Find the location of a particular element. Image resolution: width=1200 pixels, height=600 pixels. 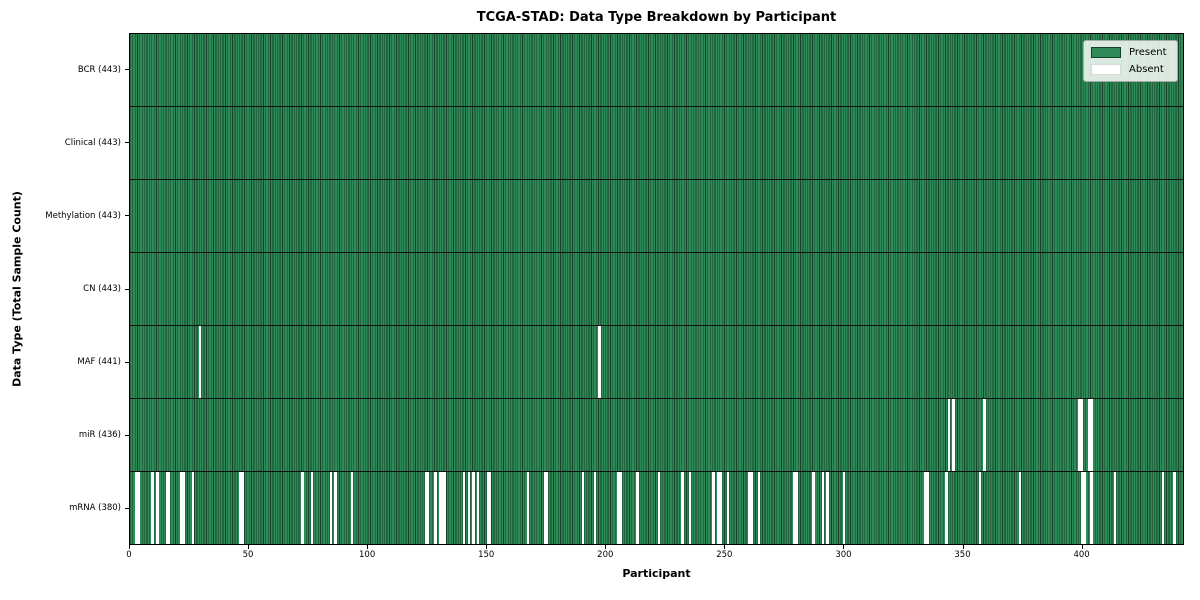

heatmap-row-mir is located at coordinates (656, 435).